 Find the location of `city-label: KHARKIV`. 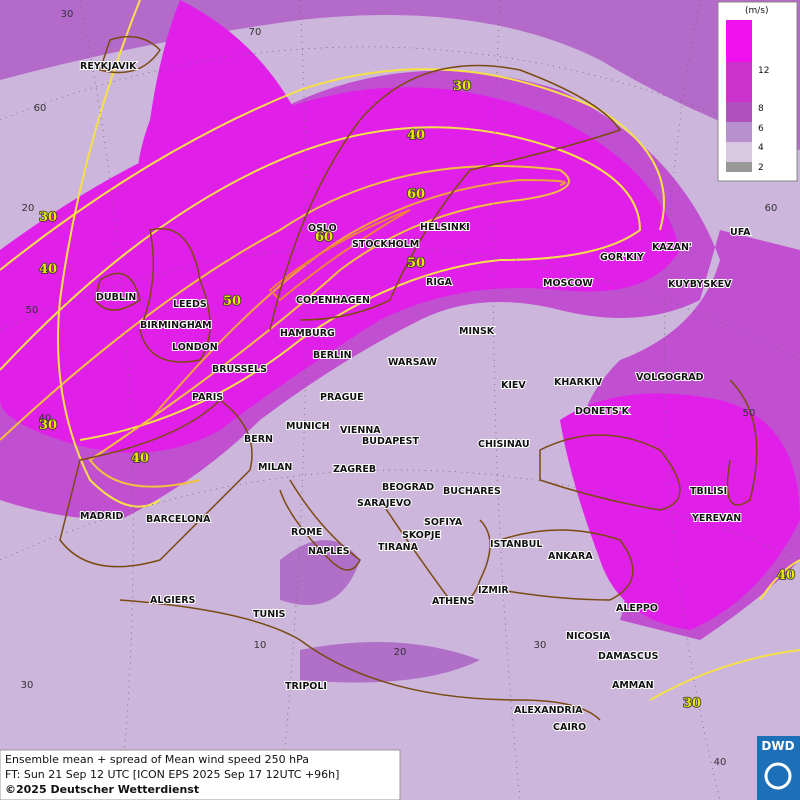

city-label: KHARKIV is located at coordinates (578, 382).